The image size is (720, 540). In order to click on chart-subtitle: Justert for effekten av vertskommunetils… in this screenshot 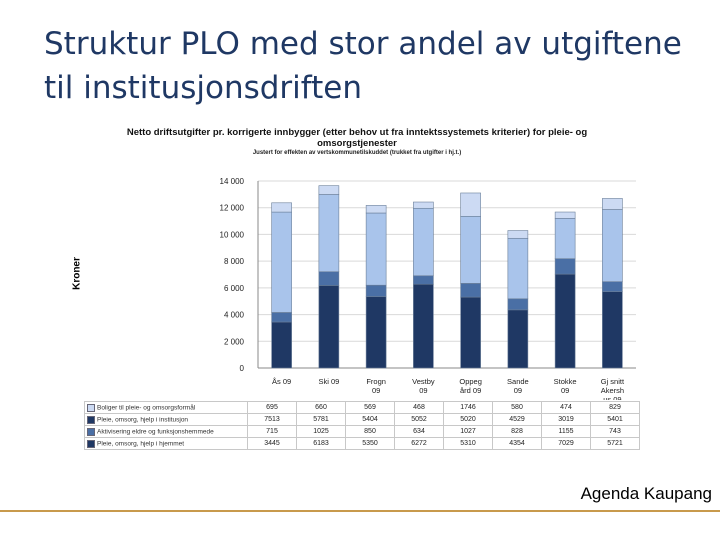, I will do `click(357, 153)`.